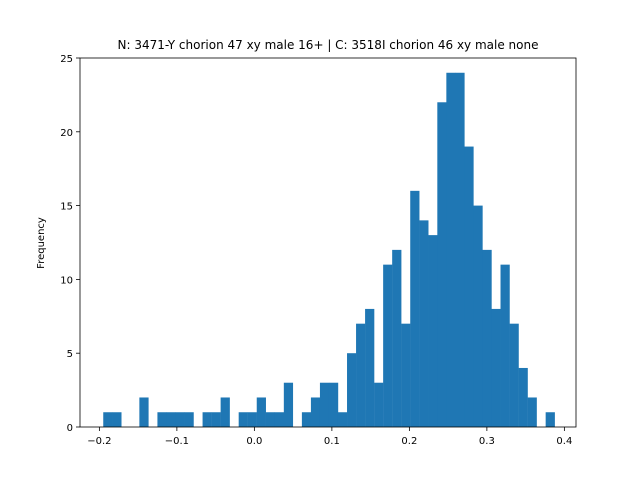 The width and height of the screenshot is (640, 480). Describe the element at coordinates (177, 441) in the screenshot. I see `x-tick-label: −0.1` at that location.